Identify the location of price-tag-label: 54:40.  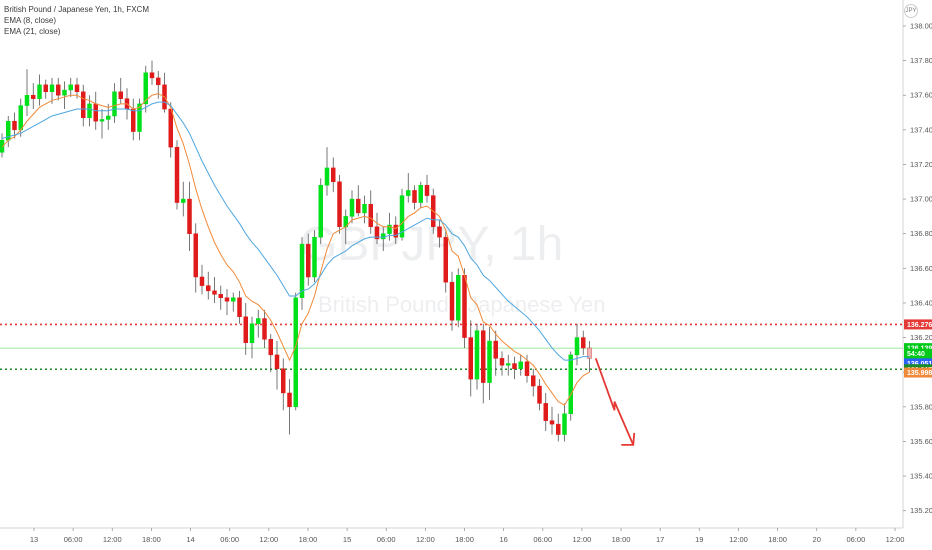
(916, 354).